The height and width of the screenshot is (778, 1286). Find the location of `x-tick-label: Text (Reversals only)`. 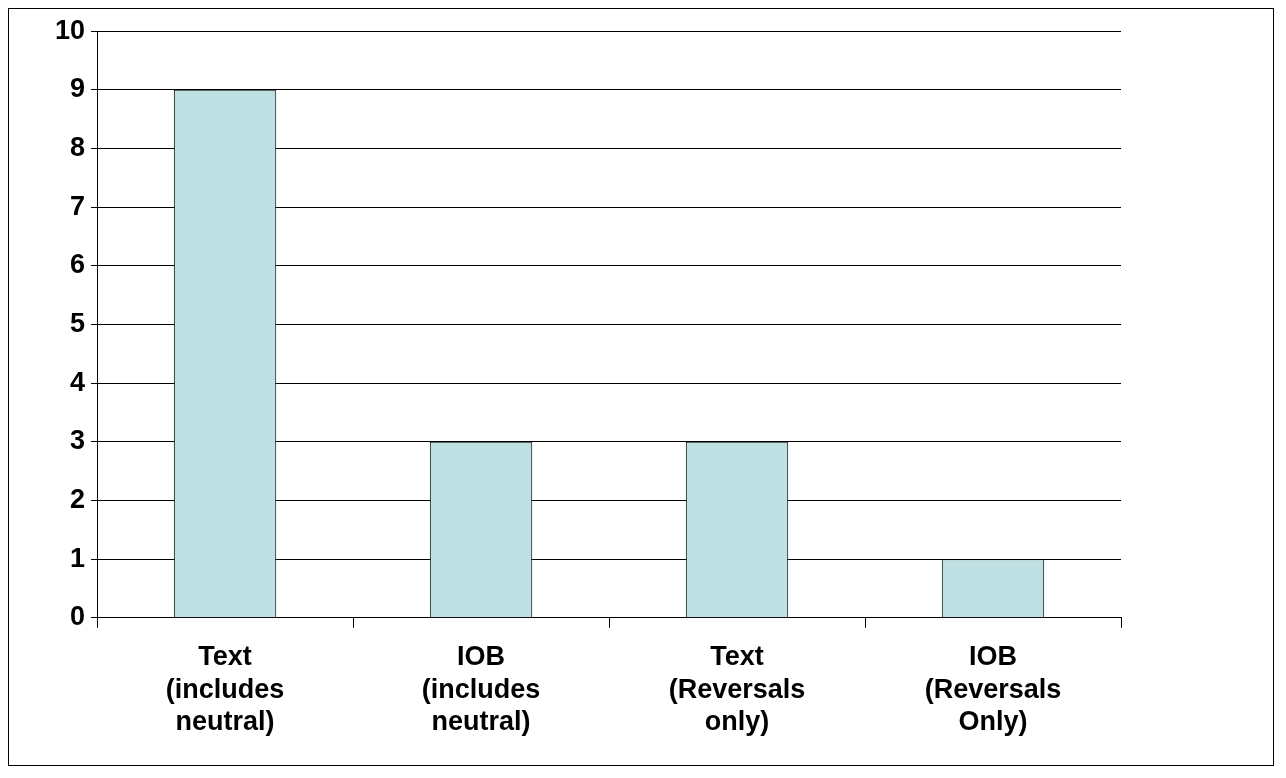

x-tick-label: Text (Reversals only) is located at coordinates (737, 689).